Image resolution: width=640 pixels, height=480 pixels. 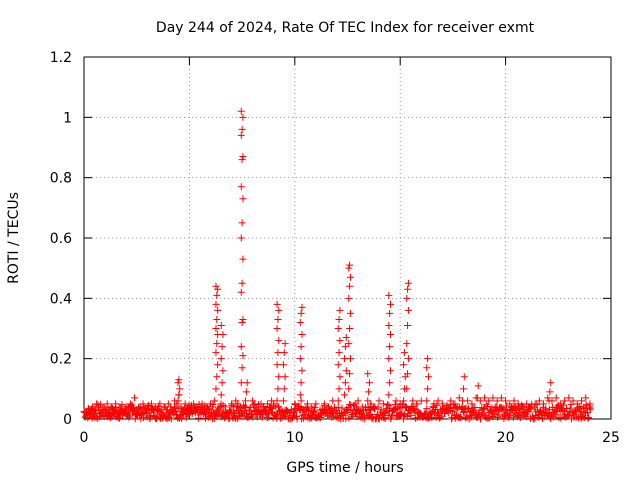 What do you see at coordinates (189, 438) in the screenshot?
I see `x-tick-label: 5` at bounding box center [189, 438].